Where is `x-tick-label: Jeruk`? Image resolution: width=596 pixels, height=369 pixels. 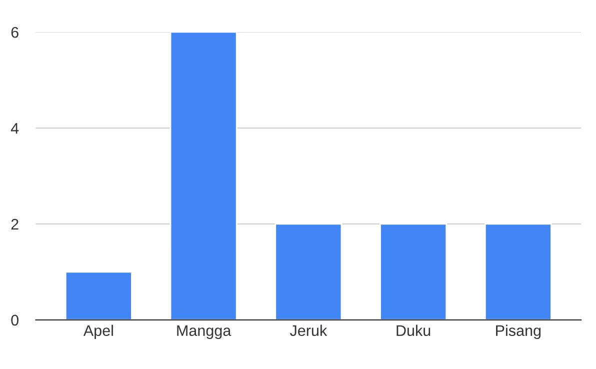
x-tick-label: Jeruk is located at coordinates (309, 330).